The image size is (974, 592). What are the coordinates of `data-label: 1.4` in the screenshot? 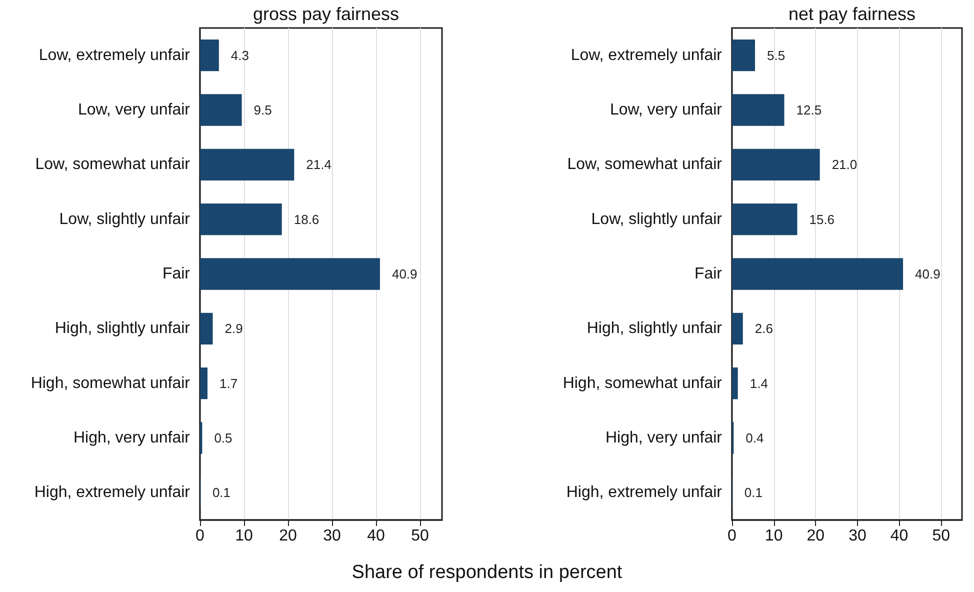 It's located at (759, 383).